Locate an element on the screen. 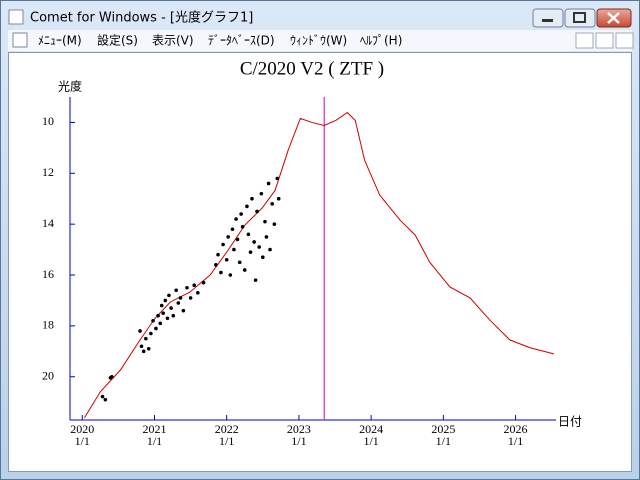 The image size is (640, 480). window-title: Comet for Windows - [光度グラフ1] is located at coordinates (141, 18).